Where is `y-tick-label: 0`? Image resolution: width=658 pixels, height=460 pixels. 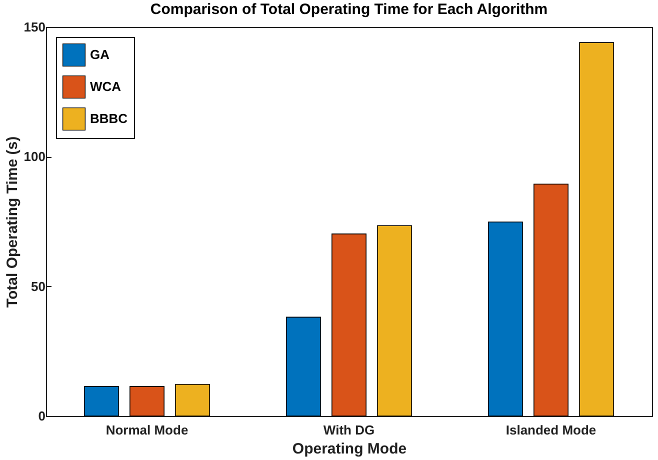 y-tick-label: 0 is located at coordinates (42, 416).